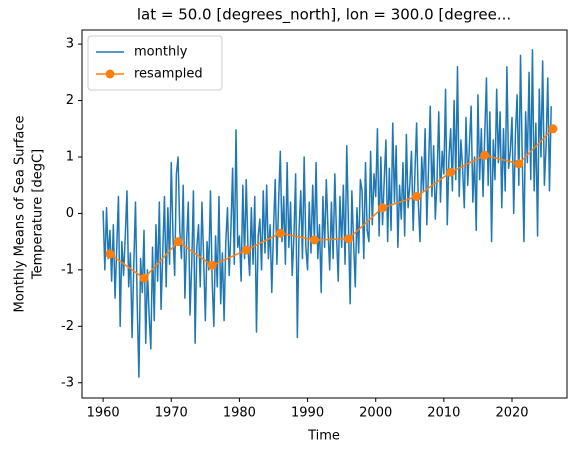 The height and width of the screenshot is (454, 586). I want to click on x-tick-label: 1980, so click(239, 413).